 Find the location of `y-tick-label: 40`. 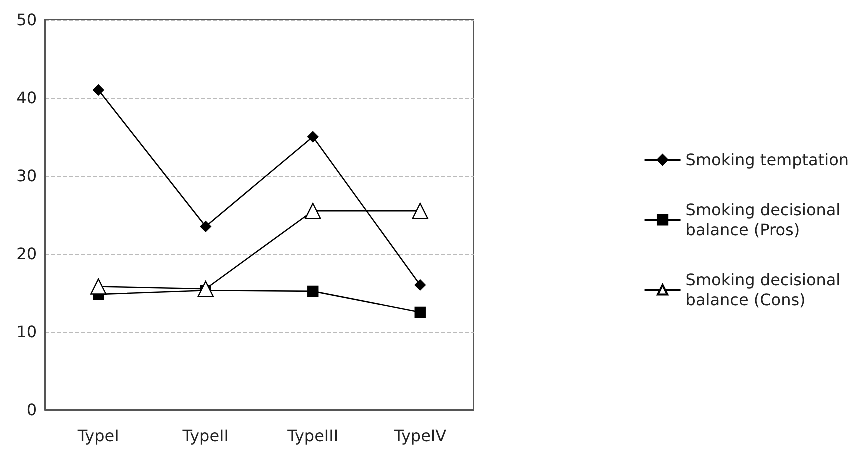

y-tick-label: 40 is located at coordinates (26, 98).